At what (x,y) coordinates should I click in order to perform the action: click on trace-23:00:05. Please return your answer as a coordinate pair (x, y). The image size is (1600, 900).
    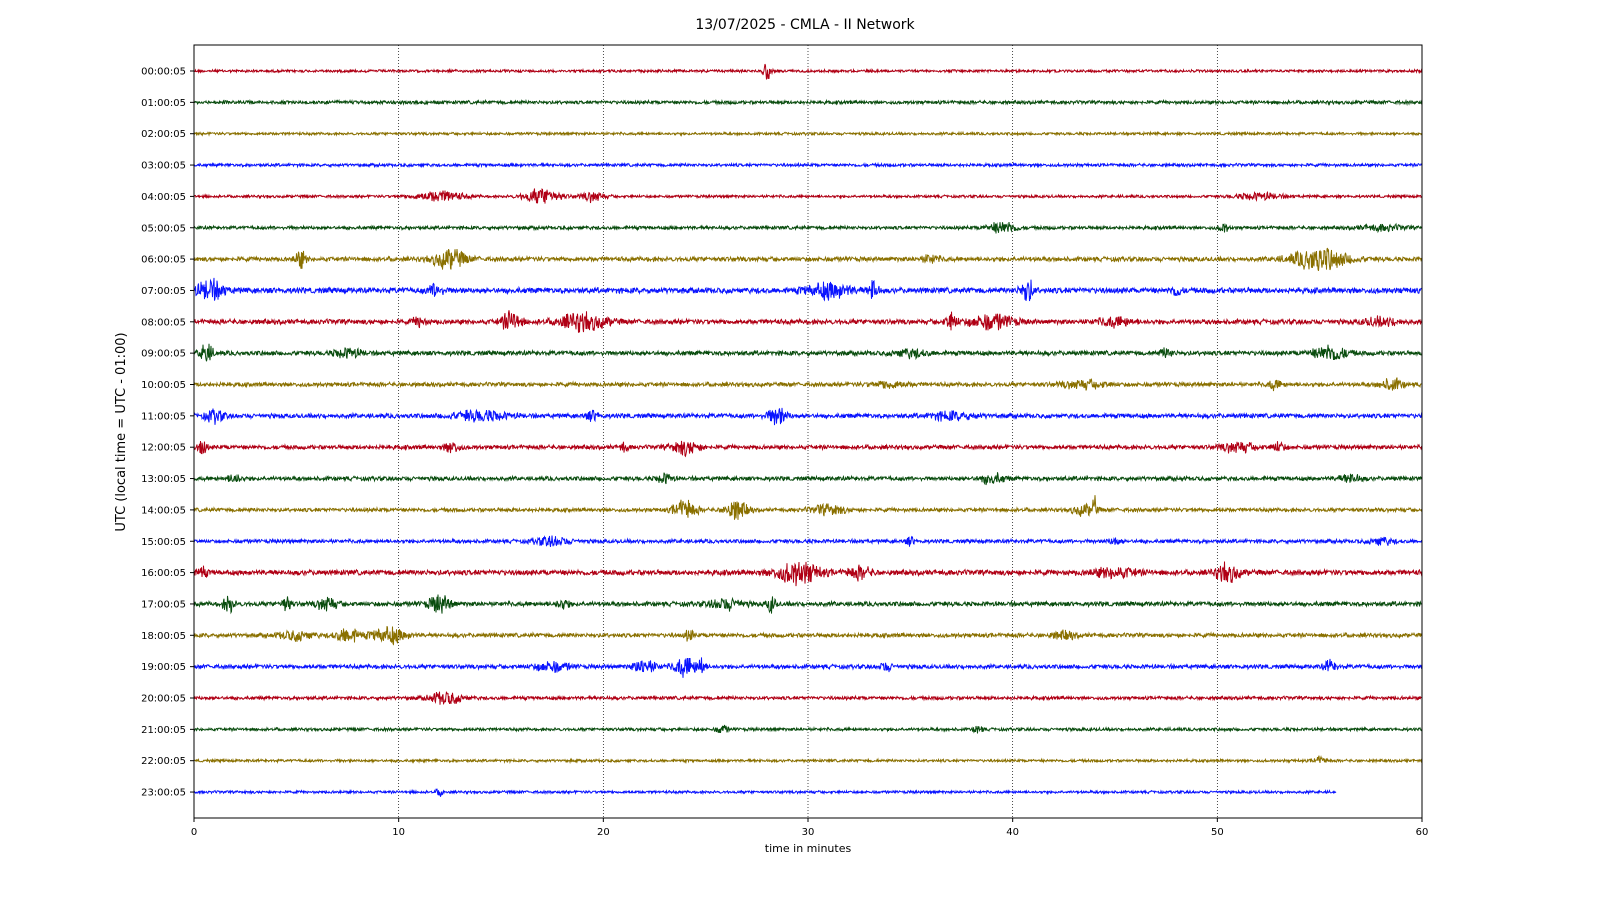
    Looking at the image, I should click on (765, 792).